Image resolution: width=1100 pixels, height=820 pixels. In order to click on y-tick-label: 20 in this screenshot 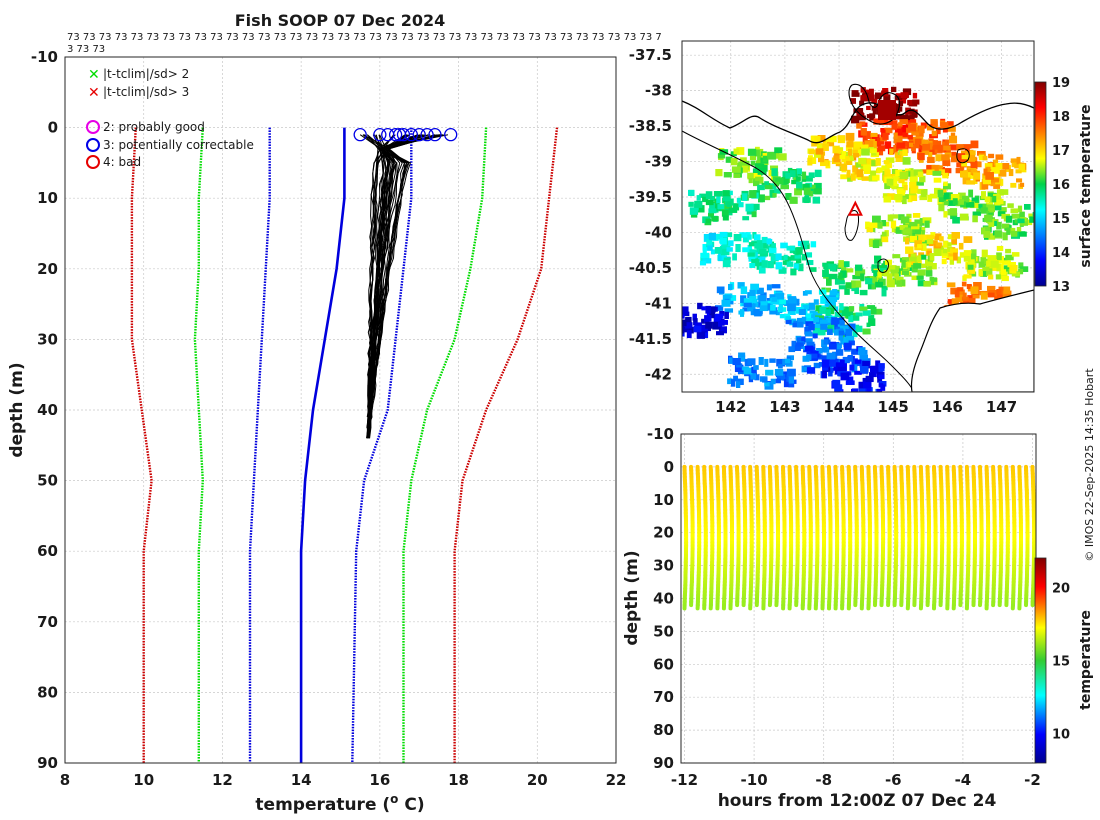, I will do `click(47, 269)`.